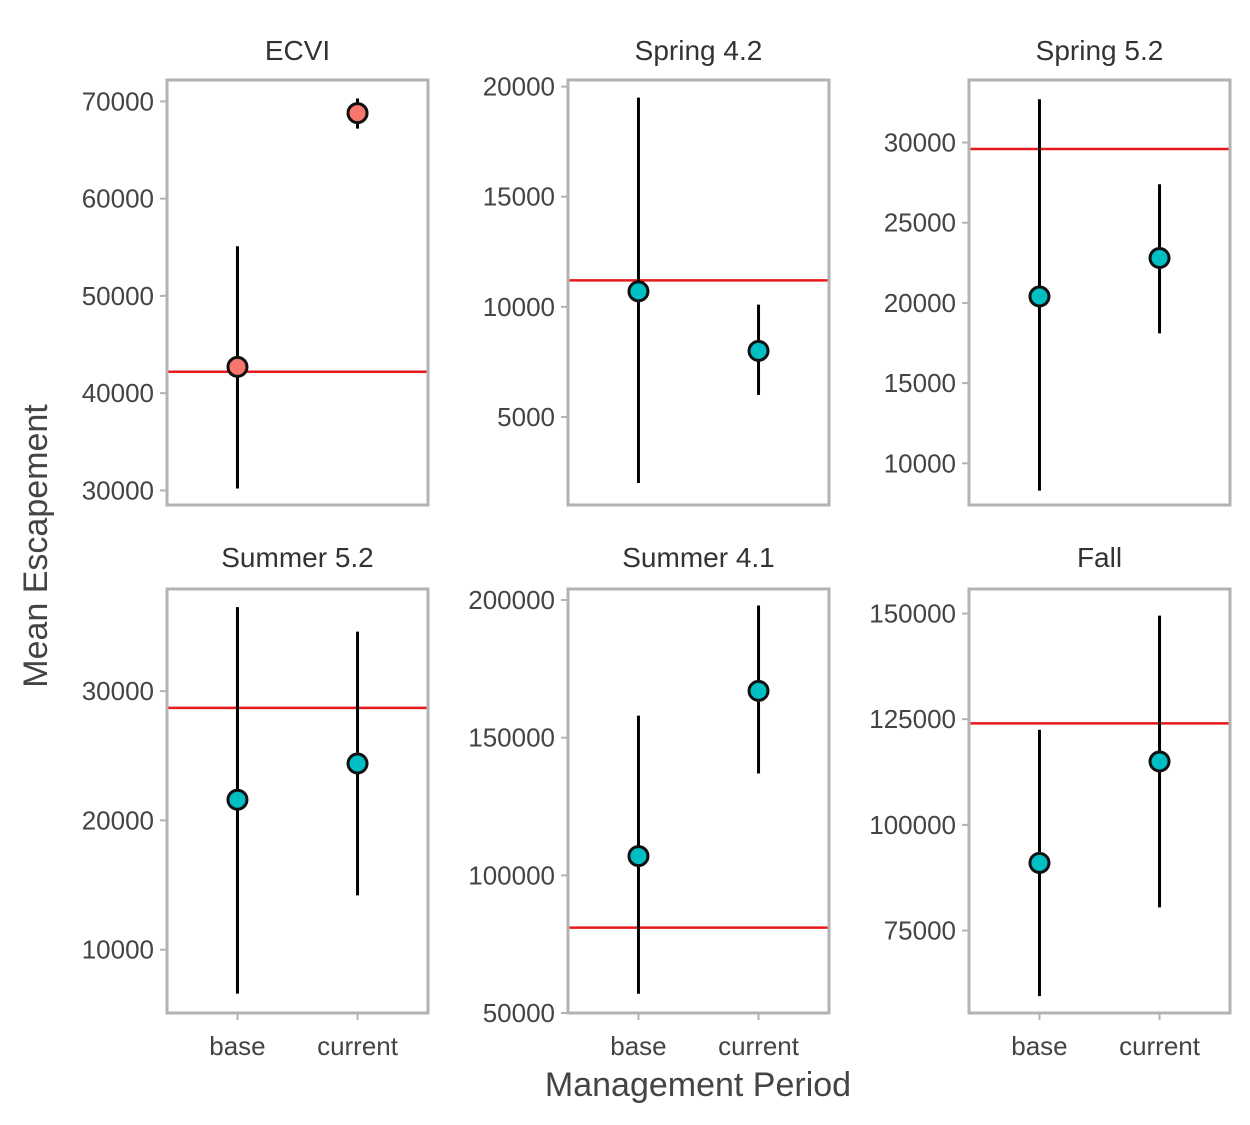 Image resolution: width=1250 pixels, height=1125 pixels. Describe the element at coordinates (297, 50) in the screenshot. I see `panel-title: ECVI` at that location.